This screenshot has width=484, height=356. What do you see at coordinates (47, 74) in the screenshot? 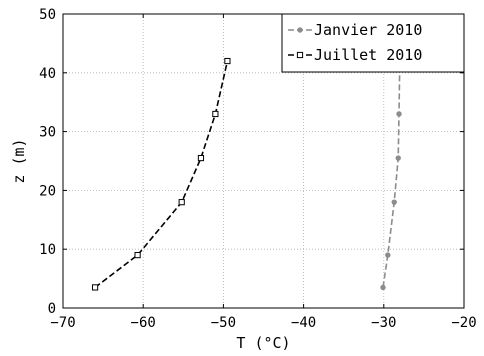
I see `y-tick-label: 40` at bounding box center [47, 74].